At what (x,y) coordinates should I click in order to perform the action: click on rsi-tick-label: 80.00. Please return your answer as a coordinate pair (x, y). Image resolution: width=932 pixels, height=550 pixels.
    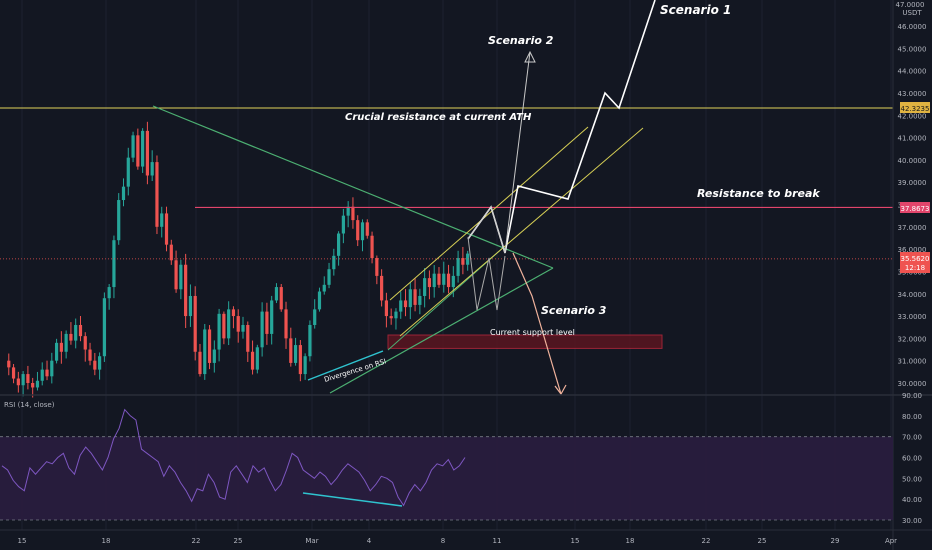
    Looking at the image, I should click on (912, 417).